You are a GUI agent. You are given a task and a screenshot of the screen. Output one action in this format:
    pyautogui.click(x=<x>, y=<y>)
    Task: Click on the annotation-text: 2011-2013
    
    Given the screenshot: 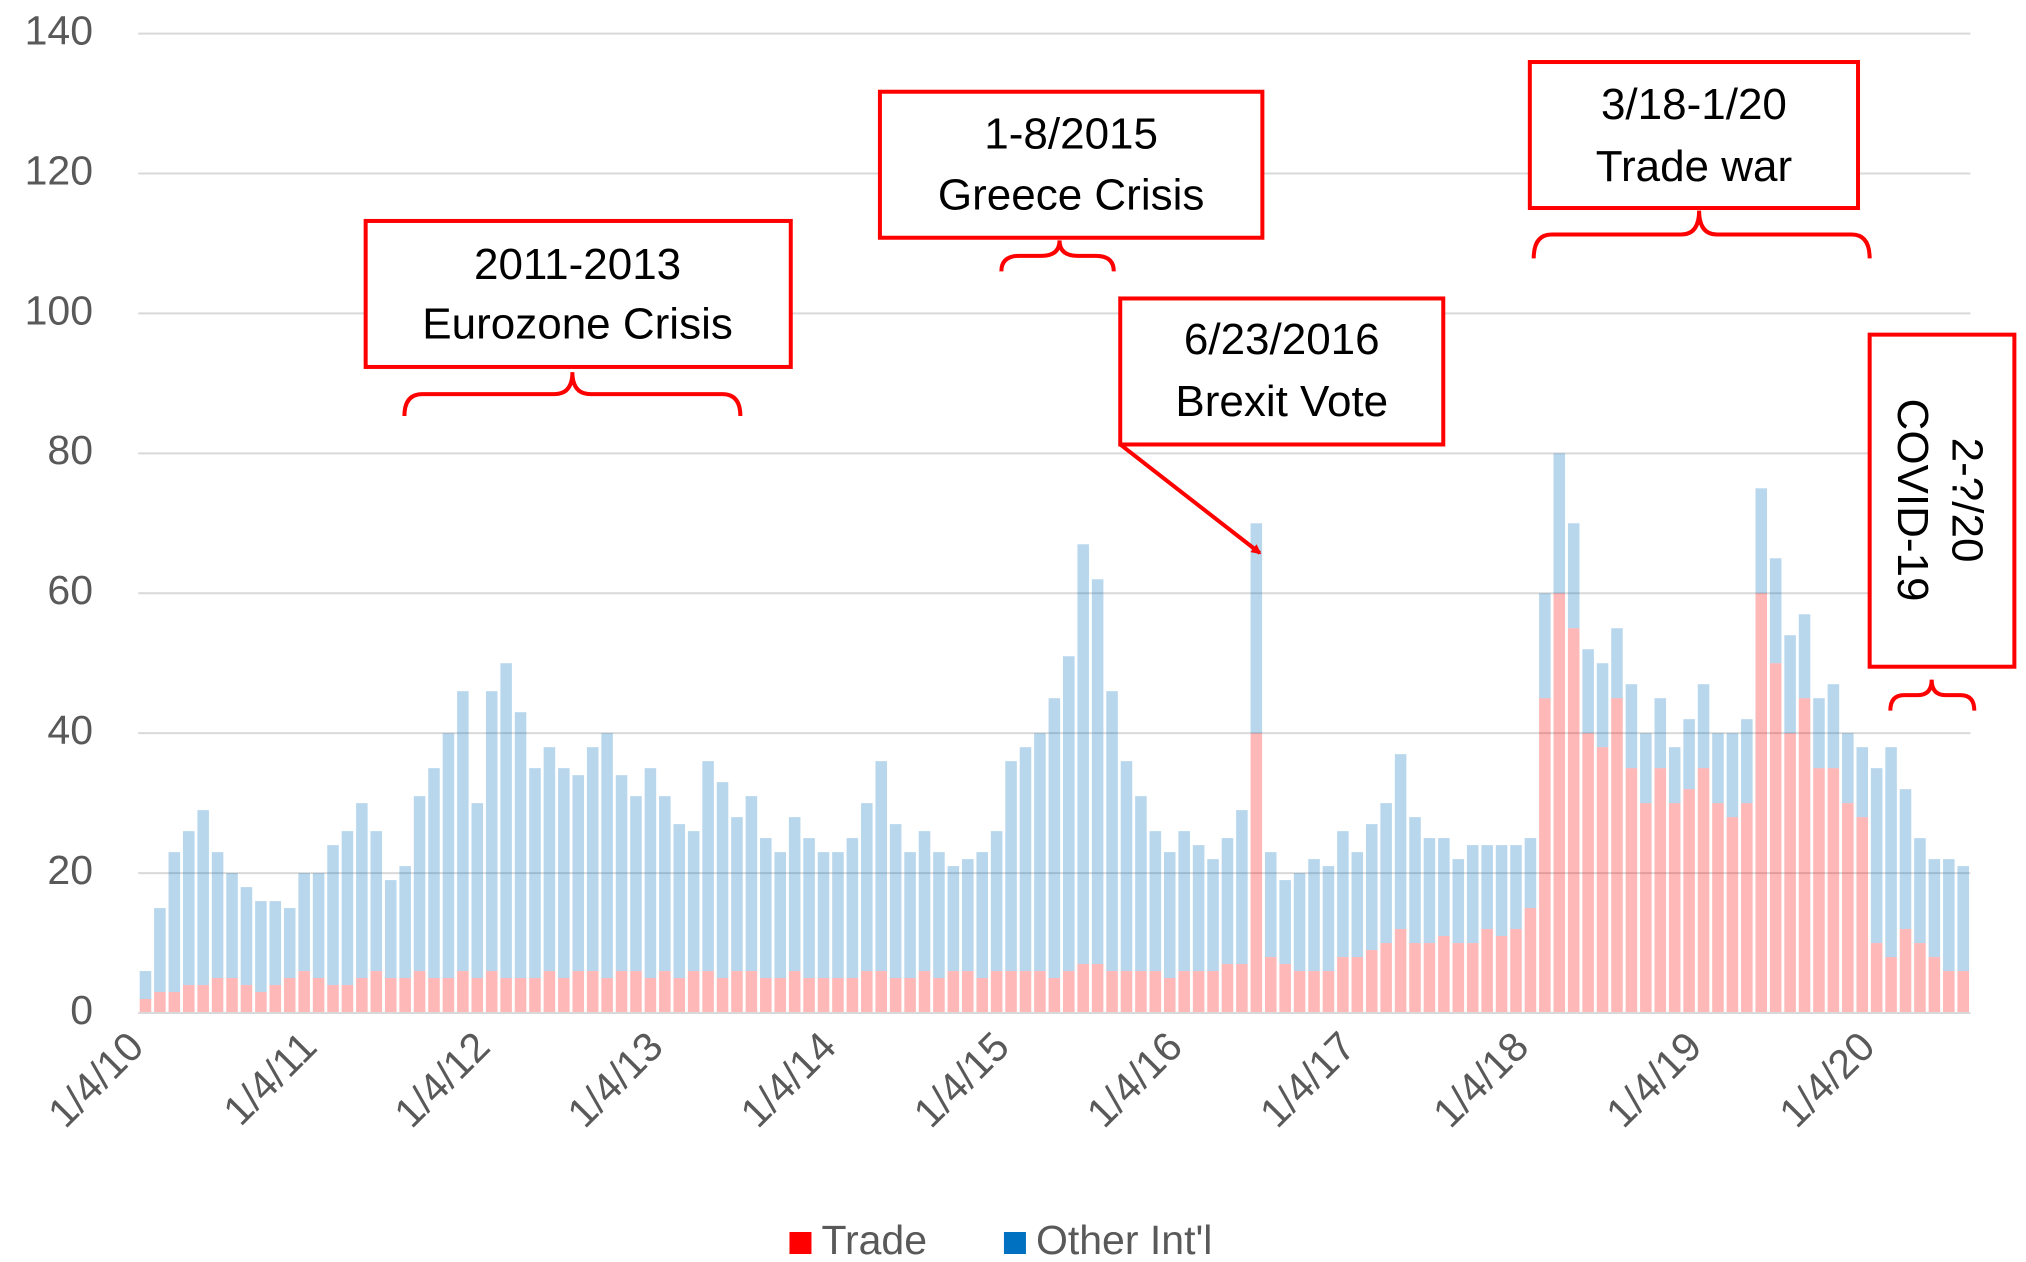 What is the action you would take?
    pyautogui.click(x=577, y=264)
    